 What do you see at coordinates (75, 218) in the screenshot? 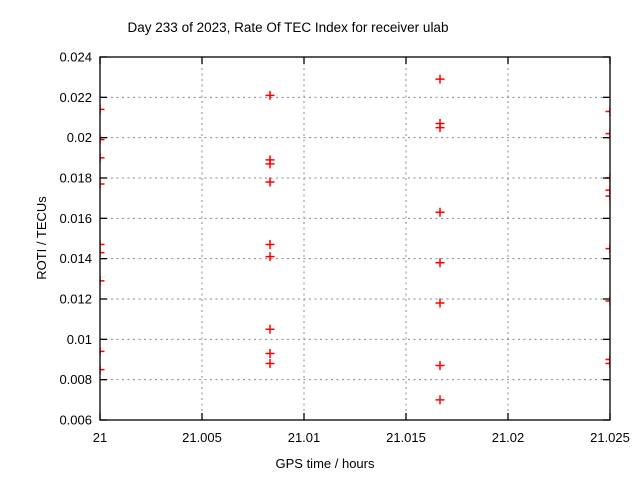
I see `y-tick-label: 0.016` at bounding box center [75, 218].